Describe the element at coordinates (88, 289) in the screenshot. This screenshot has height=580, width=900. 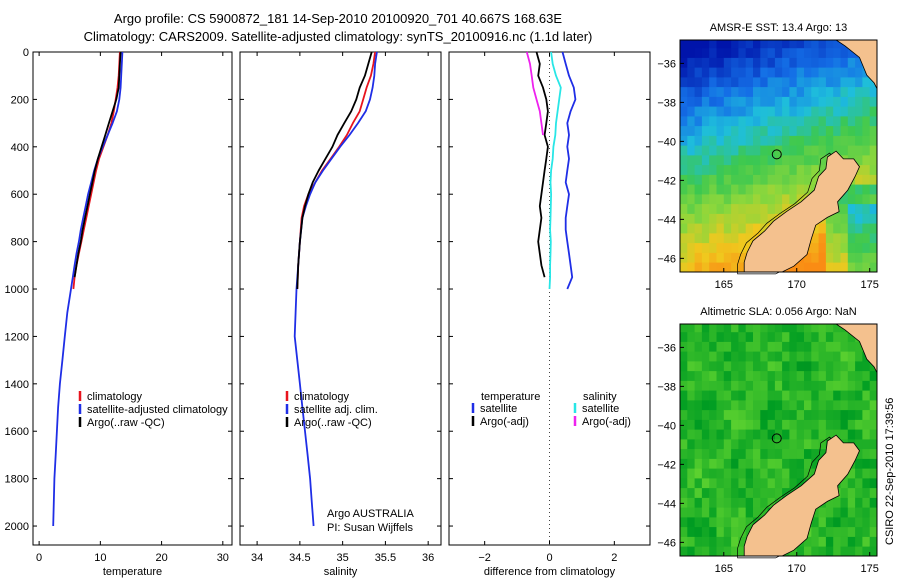
I see `temperature-series-satellite-adjusted-climatology` at that location.